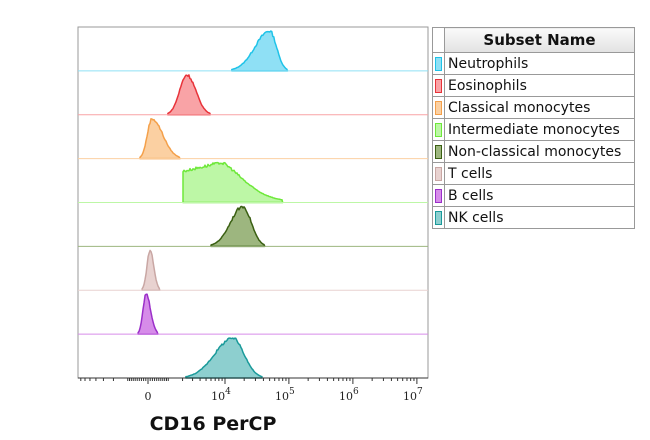  What do you see at coordinates (539, 107) in the screenshot?
I see `legend-label: Classical monocytes` at bounding box center [539, 107].